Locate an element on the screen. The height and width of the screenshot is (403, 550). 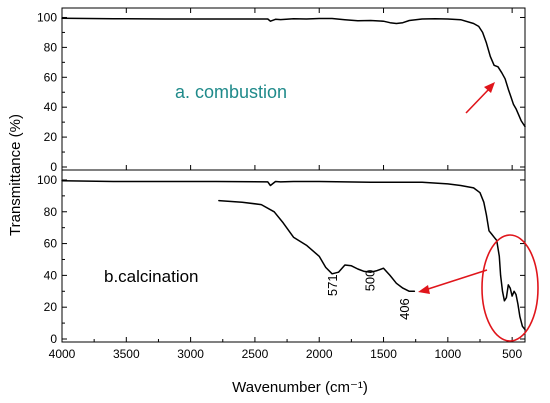
panel-a-y-tick-label: 40 is located at coordinates (51, 107).